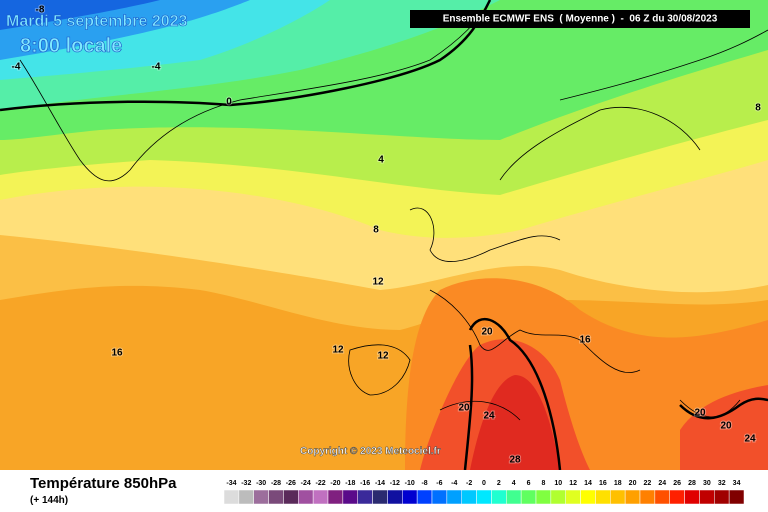 The width and height of the screenshot is (768, 512). I want to click on scale-label: 10, so click(558, 483).